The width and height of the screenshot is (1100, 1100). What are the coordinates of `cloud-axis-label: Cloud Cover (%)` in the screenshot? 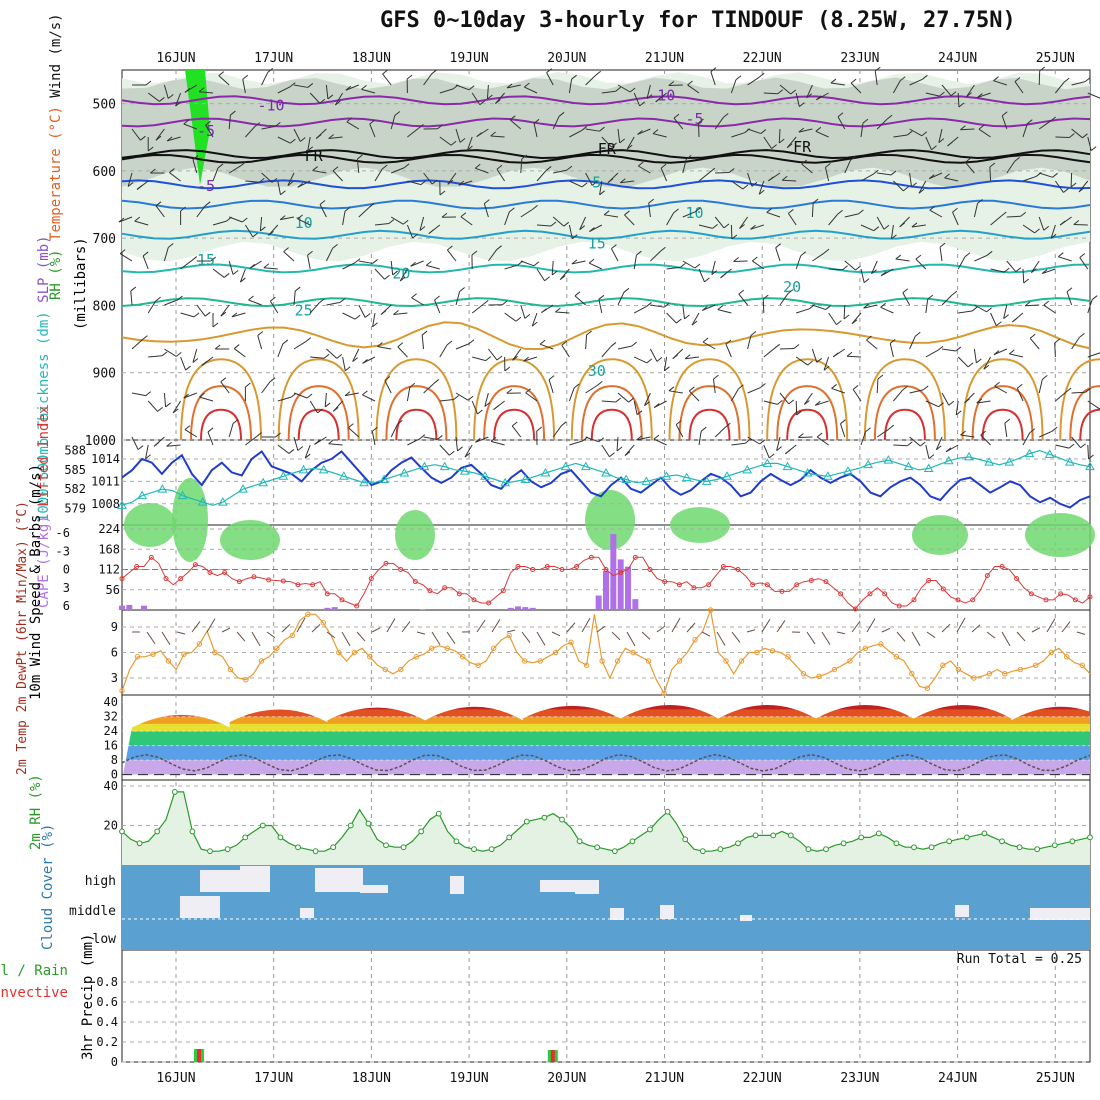 It's located at (48, 887).